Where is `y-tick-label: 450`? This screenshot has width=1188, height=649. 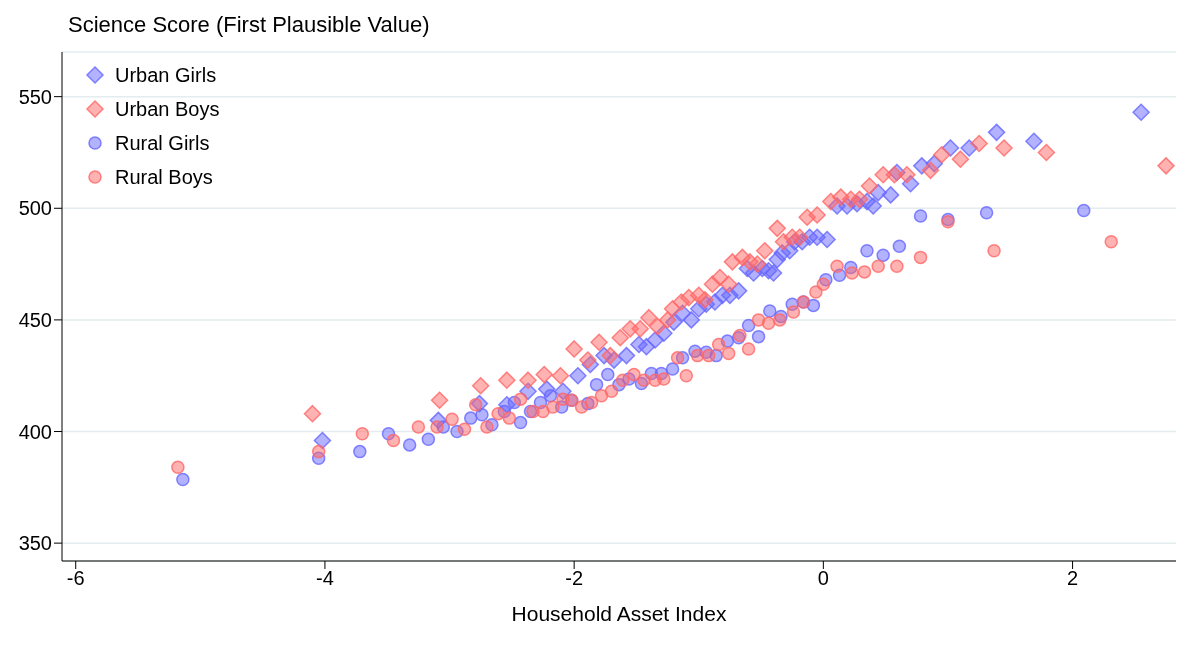 y-tick-label: 450 is located at coordinates (35, 319).